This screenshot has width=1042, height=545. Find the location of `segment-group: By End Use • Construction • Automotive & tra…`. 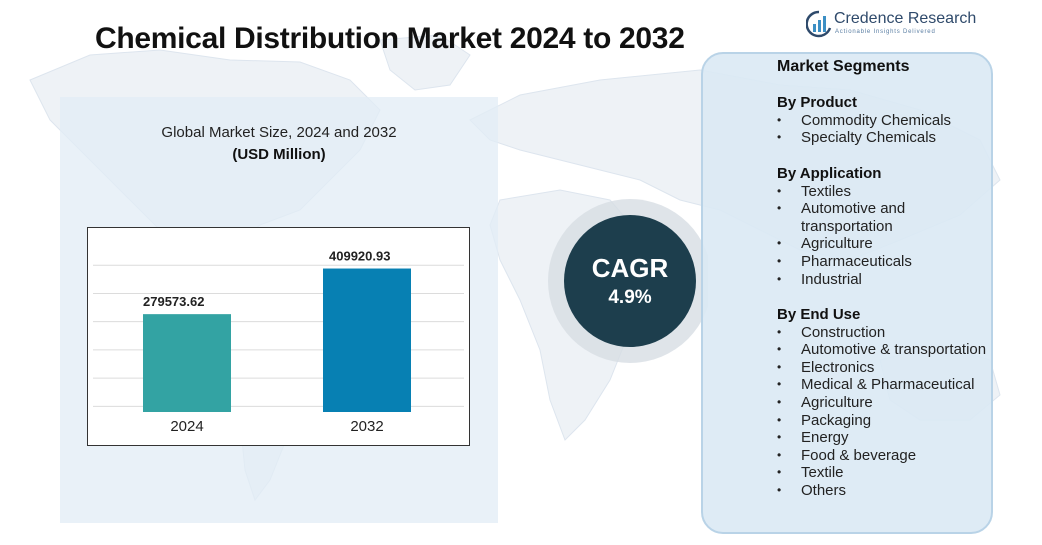

segment-group: By End Use • Construction • Automotive & tra… is located at coordinates (884, 403).